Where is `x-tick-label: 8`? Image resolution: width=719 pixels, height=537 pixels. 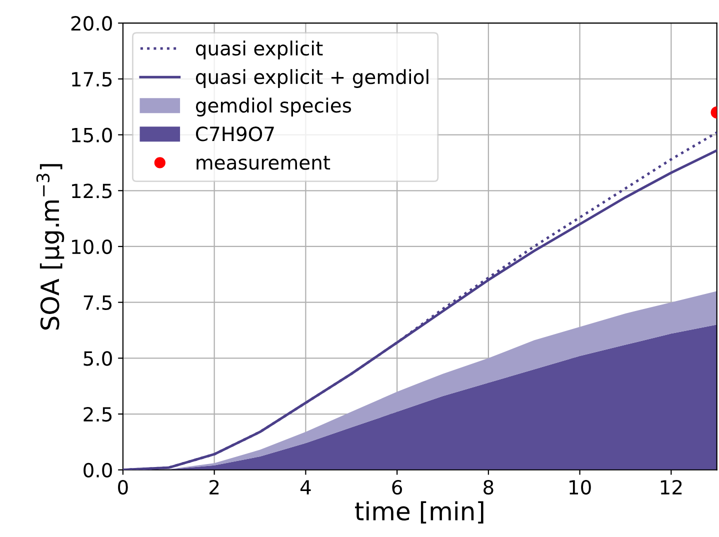 x-tick-label: 8 is located at coordinates (489, 487).